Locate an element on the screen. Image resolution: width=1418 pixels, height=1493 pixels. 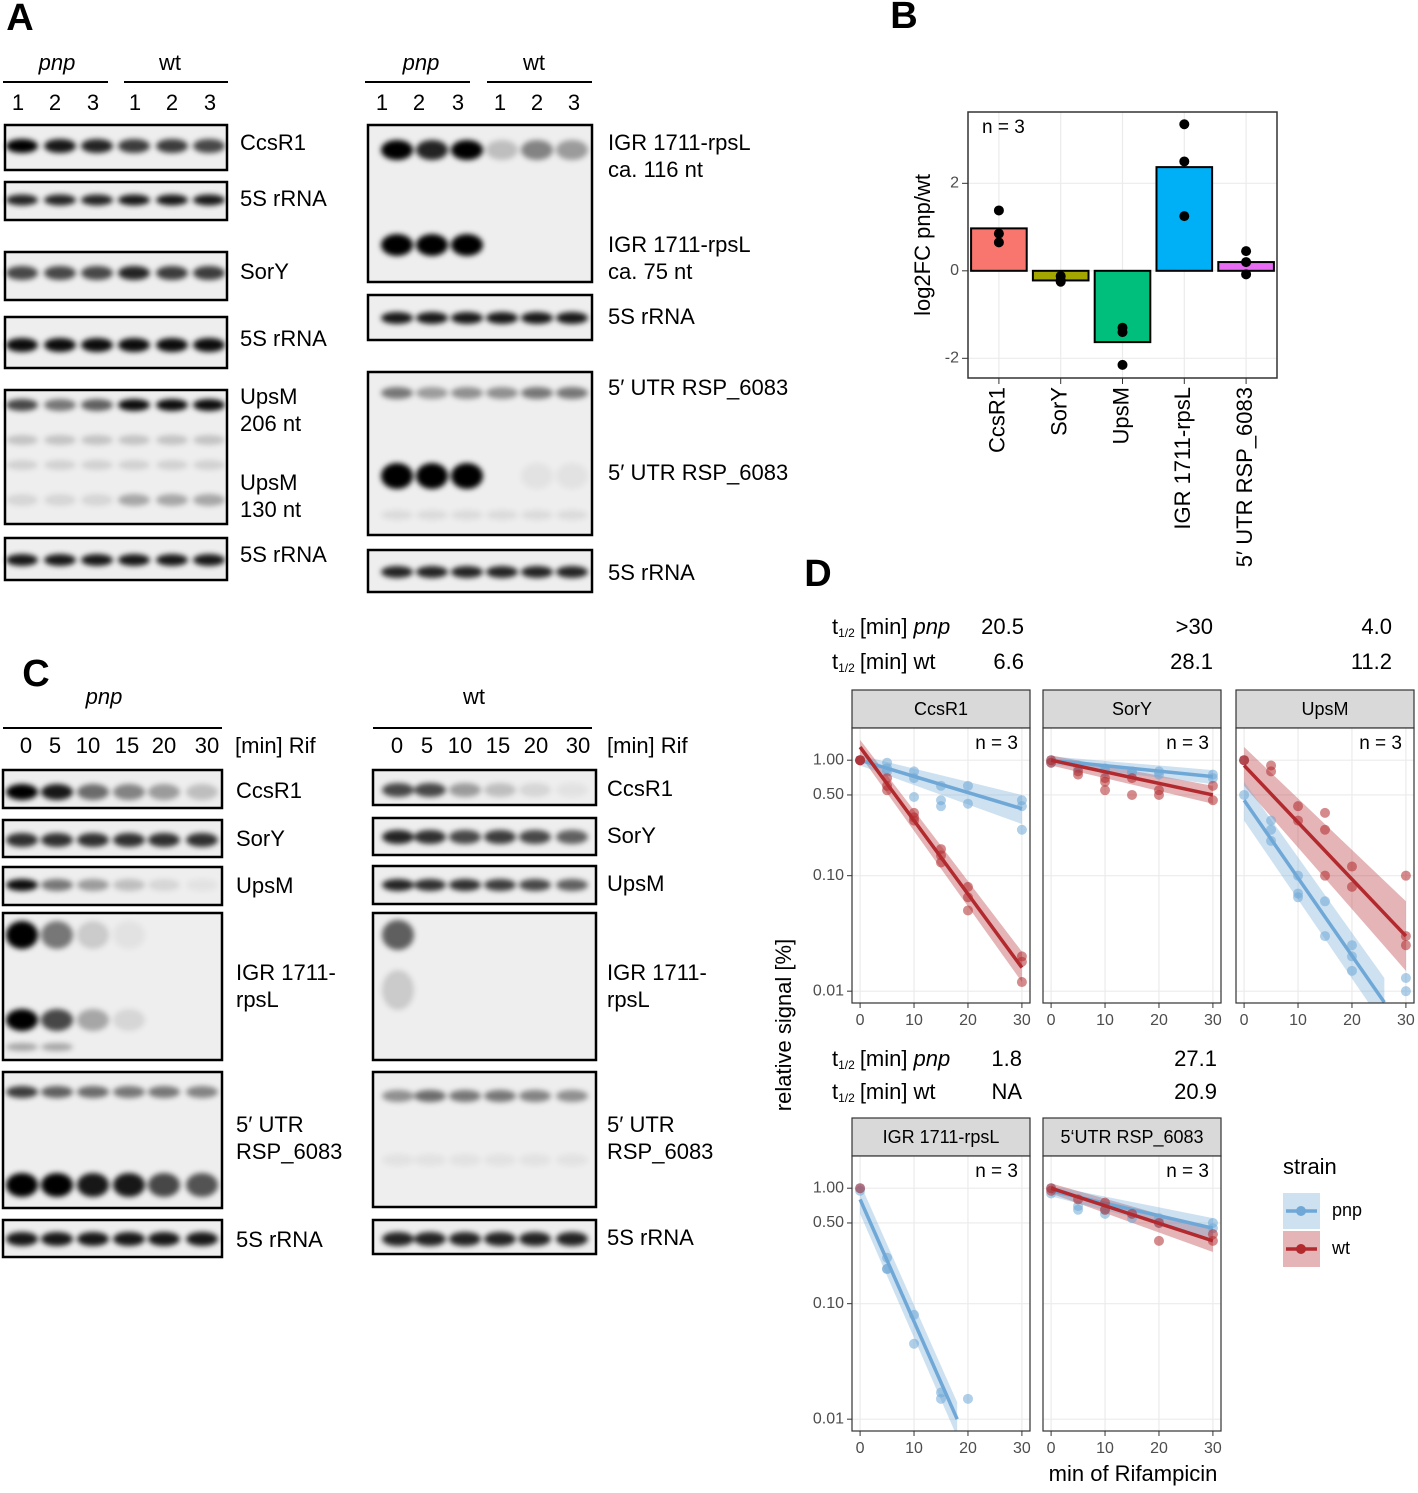
half-life-value: 1.8 is located at coordinates (1006, 1058).